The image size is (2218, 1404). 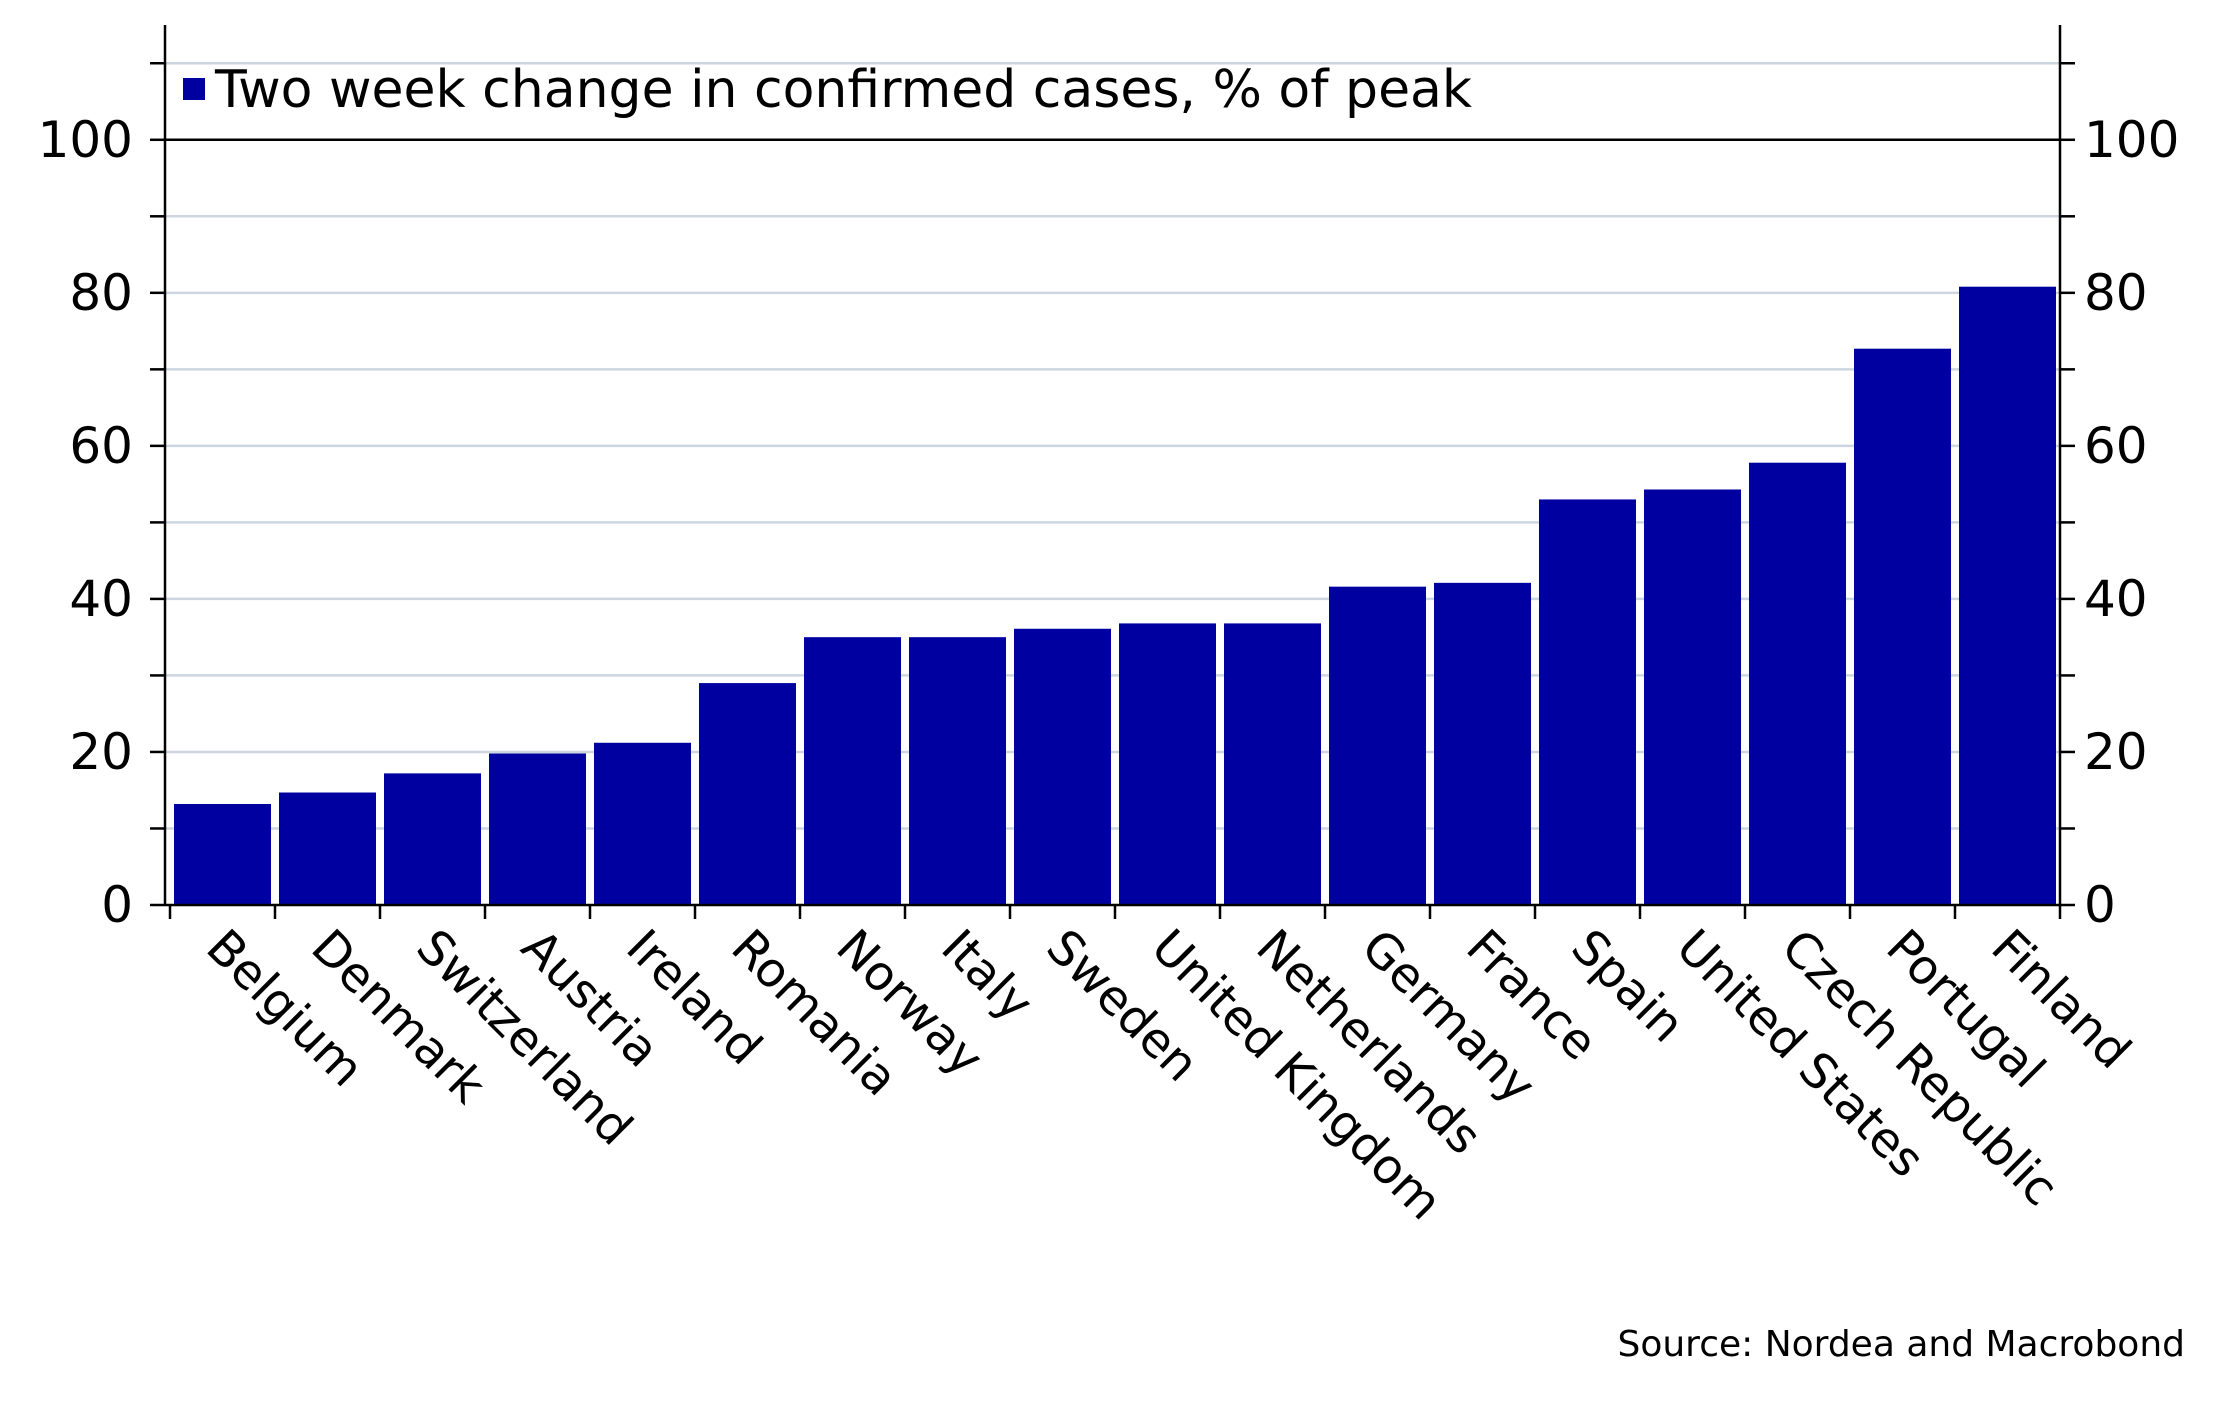 What do you see at coordinates (2116, 599) in the screenshot?
I see `y-tick-label-right: 40` at bounding box center [2116, 599].